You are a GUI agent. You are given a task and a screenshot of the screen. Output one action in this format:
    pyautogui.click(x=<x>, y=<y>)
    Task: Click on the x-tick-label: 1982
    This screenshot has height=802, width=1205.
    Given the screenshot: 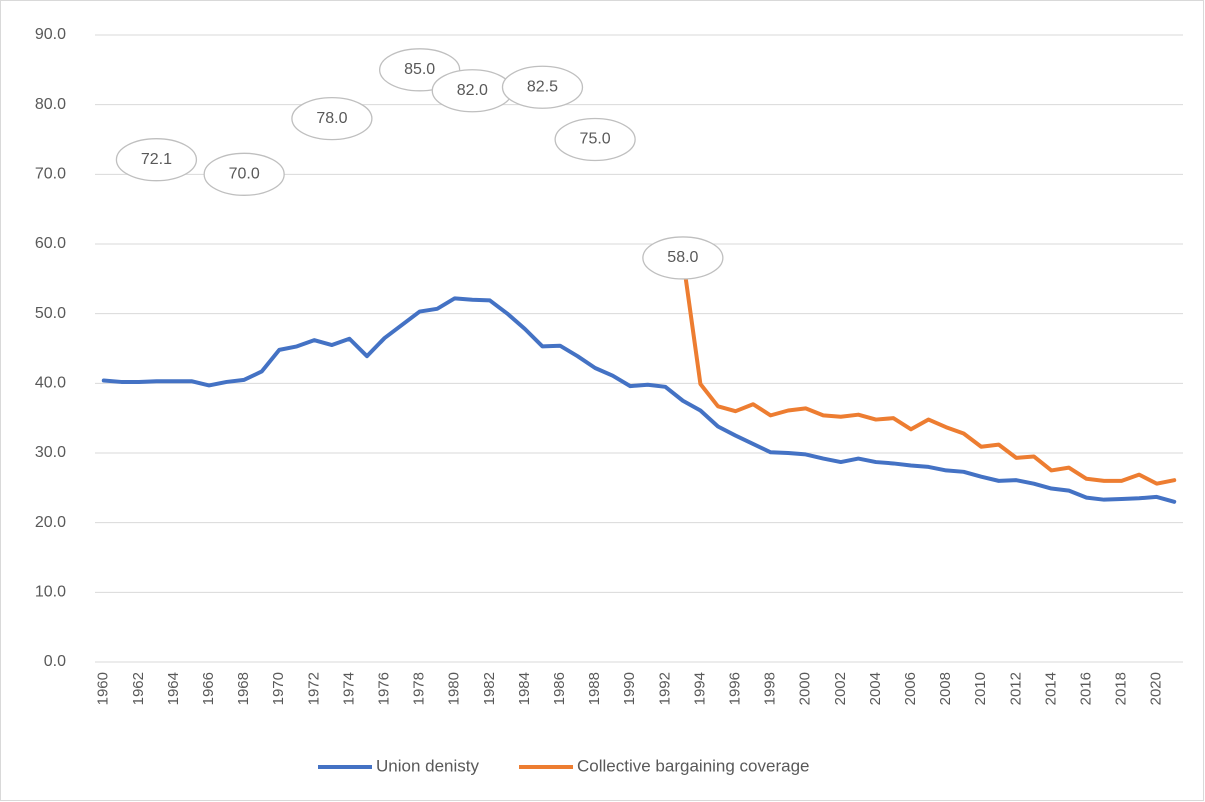 What is the action you would take?
    pyautogui.click(x=489, y=688)
    